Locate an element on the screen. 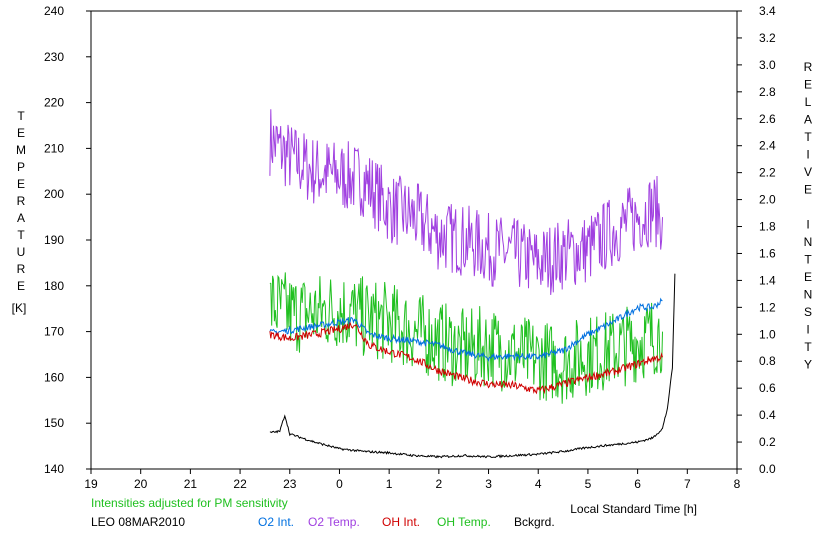 Image resolution: width=828 pixels, height=535 pixels. legend: O2 Int. O2 Temp. OH Int. OH Temp. Bckgrd. is located at coordinates (406, 522).